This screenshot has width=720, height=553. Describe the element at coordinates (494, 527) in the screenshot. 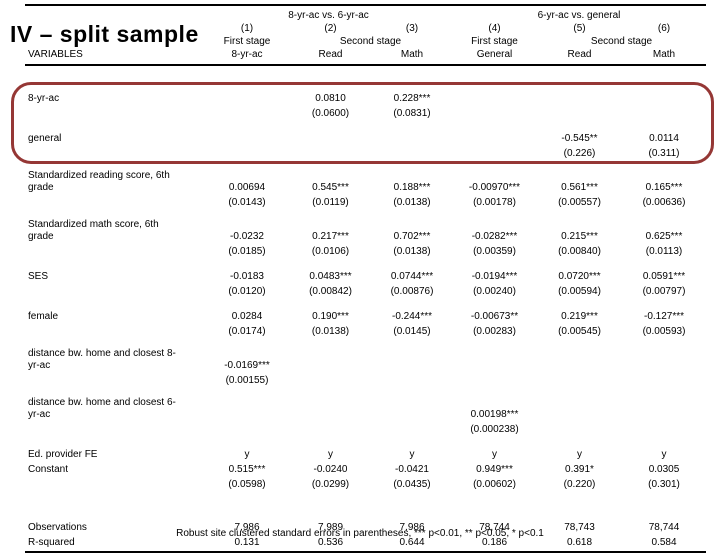

I see `table-cell: 78,744` at that location.